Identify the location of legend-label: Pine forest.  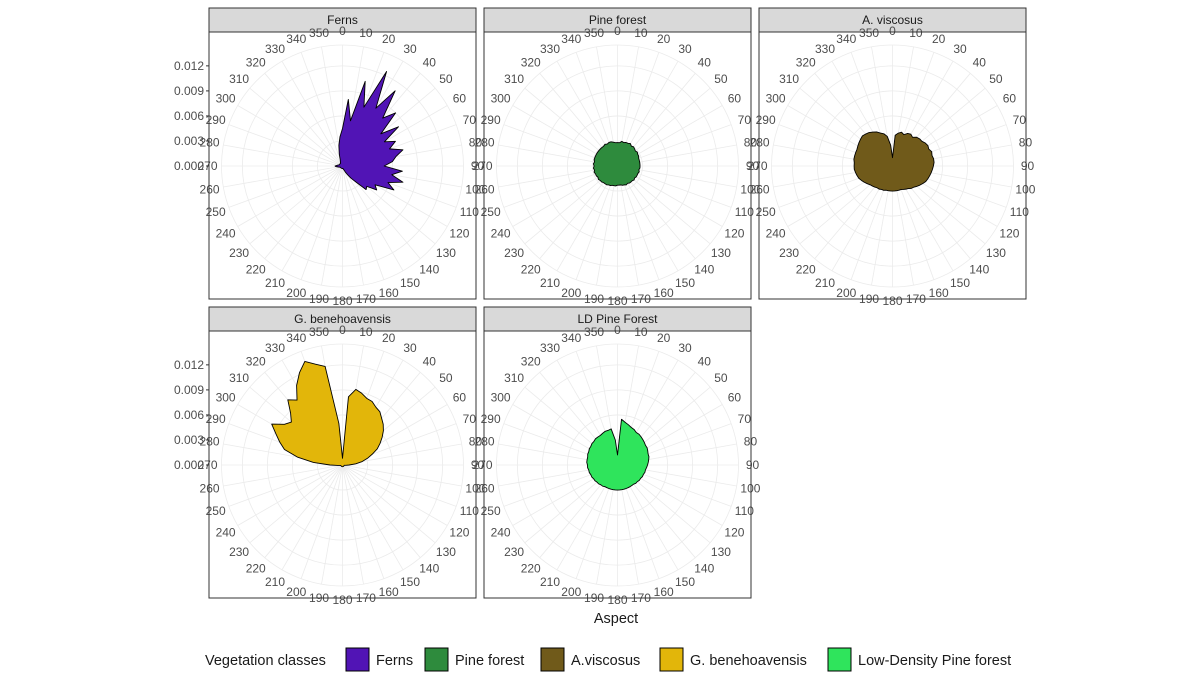
(489, 661).